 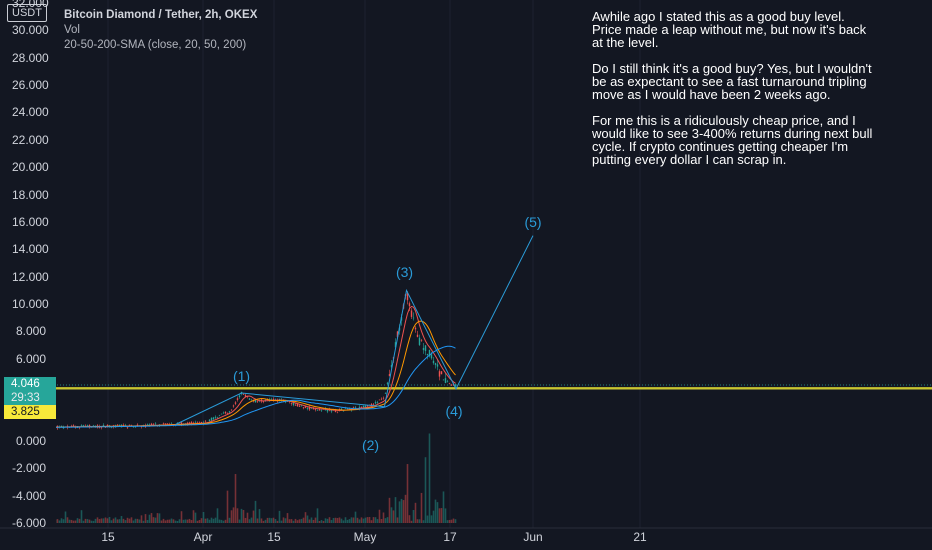 What do you see at coordinates (72, 30) in the screenshot?
I see `volume-indicator-label: Vol` at bounding box center [72, 30].